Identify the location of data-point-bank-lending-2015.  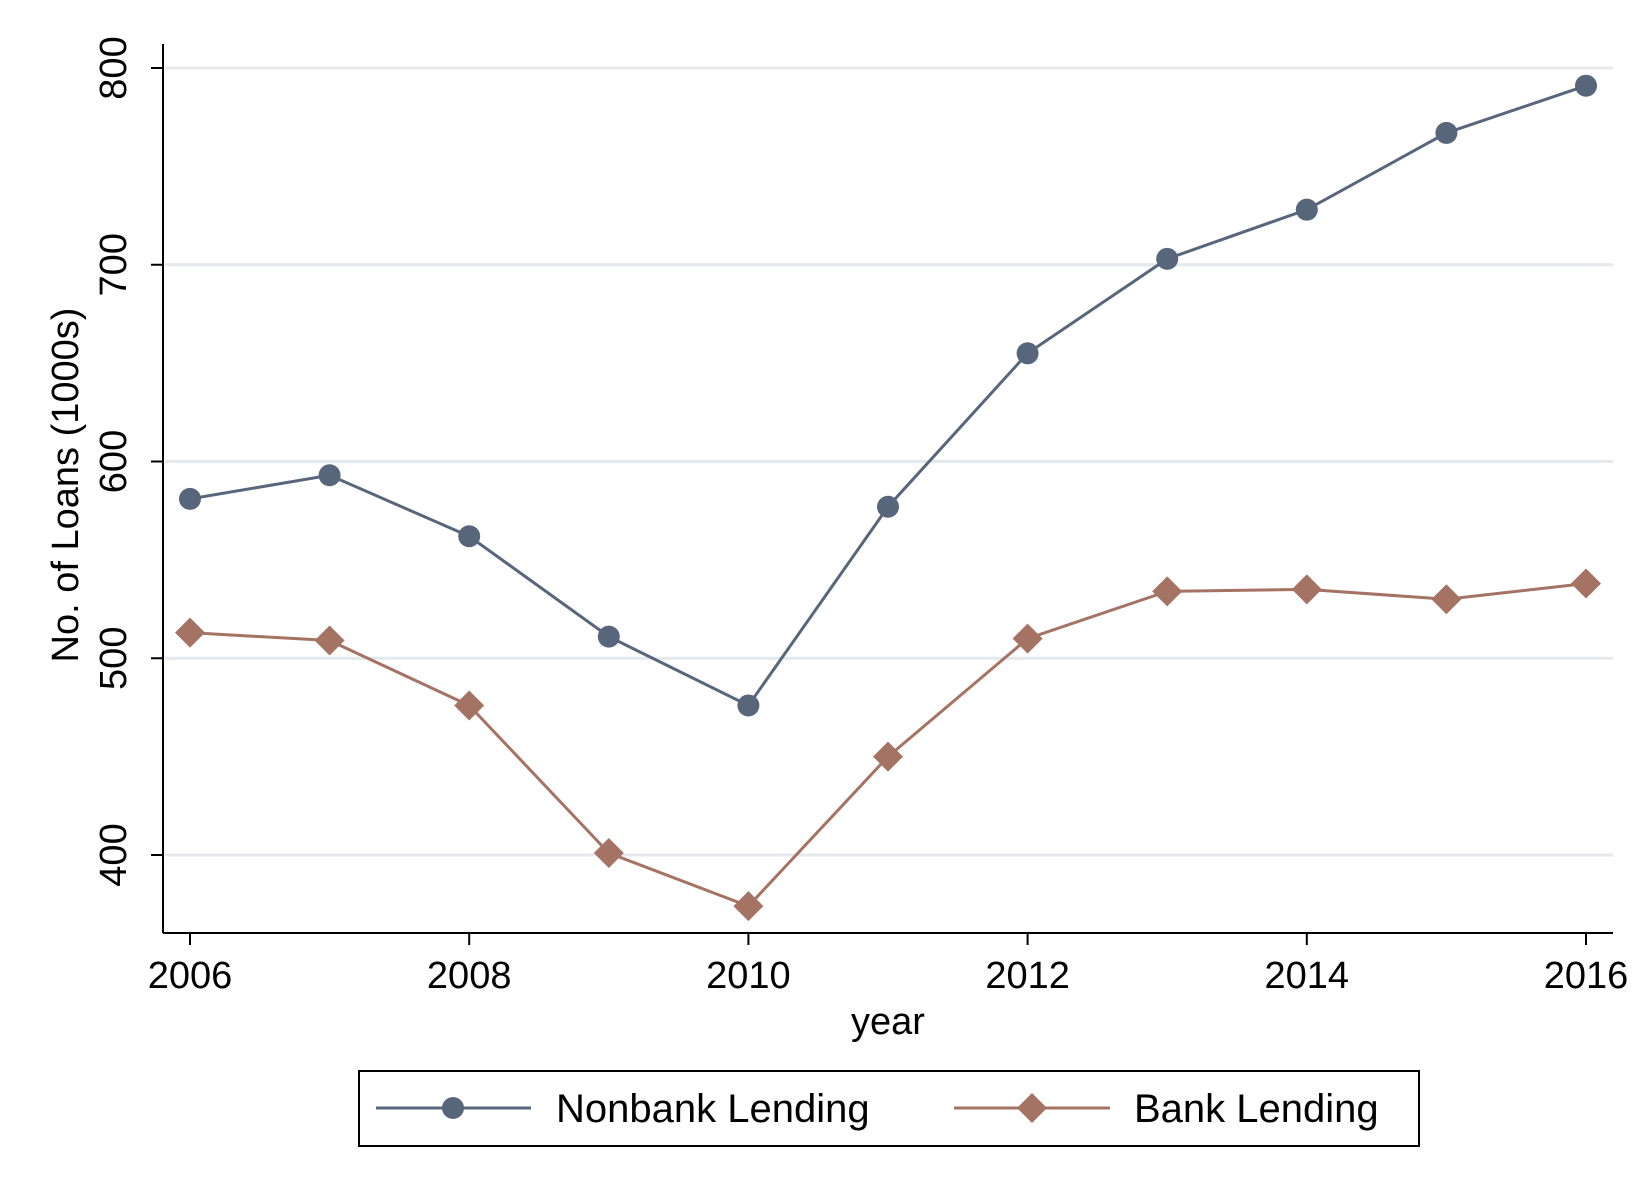
(1446, 599).